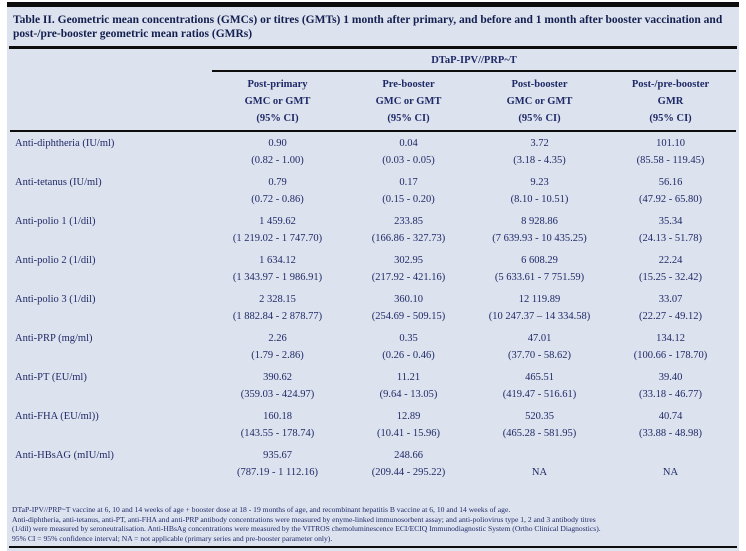 The image size is (746, 551). I want to click on row-label: Anti-HBsAG (mIU/ml), so click(64, 455).